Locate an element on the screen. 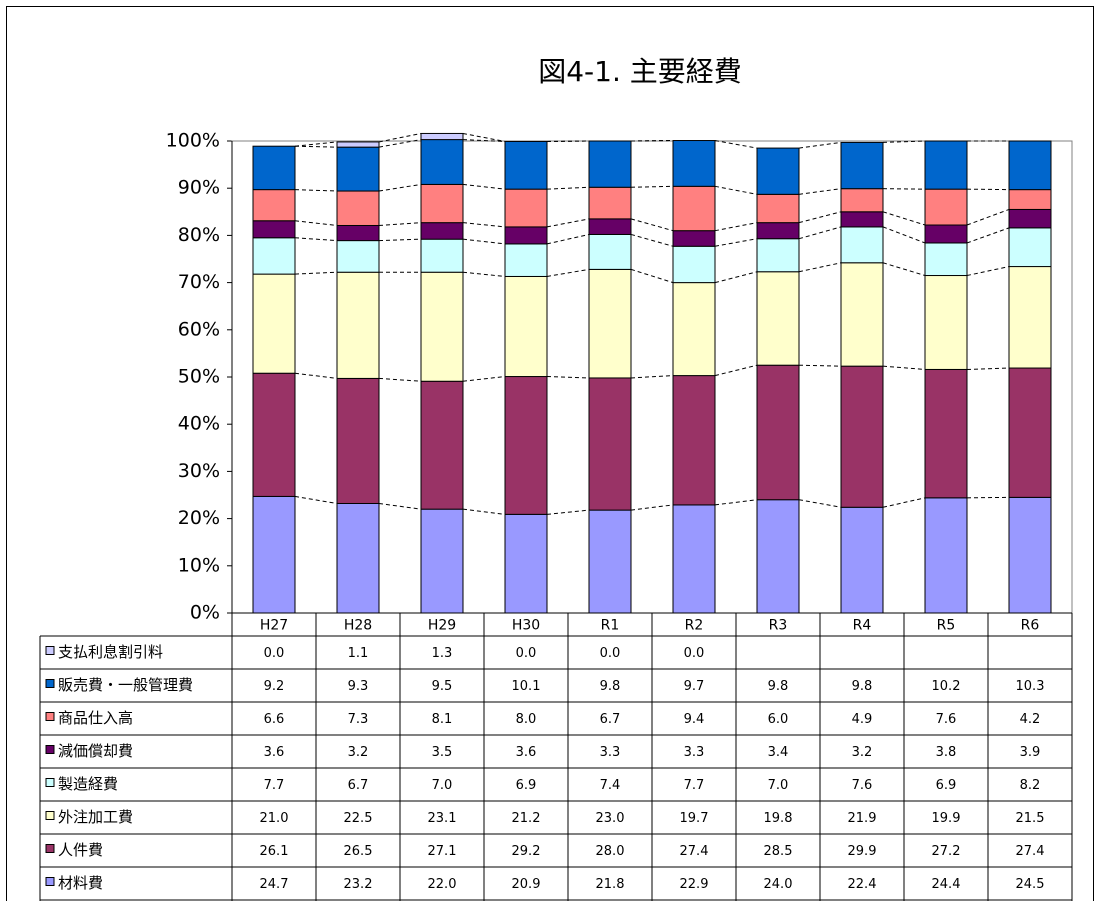  table-cell: 28.5 is located at coordinates (778, 851).